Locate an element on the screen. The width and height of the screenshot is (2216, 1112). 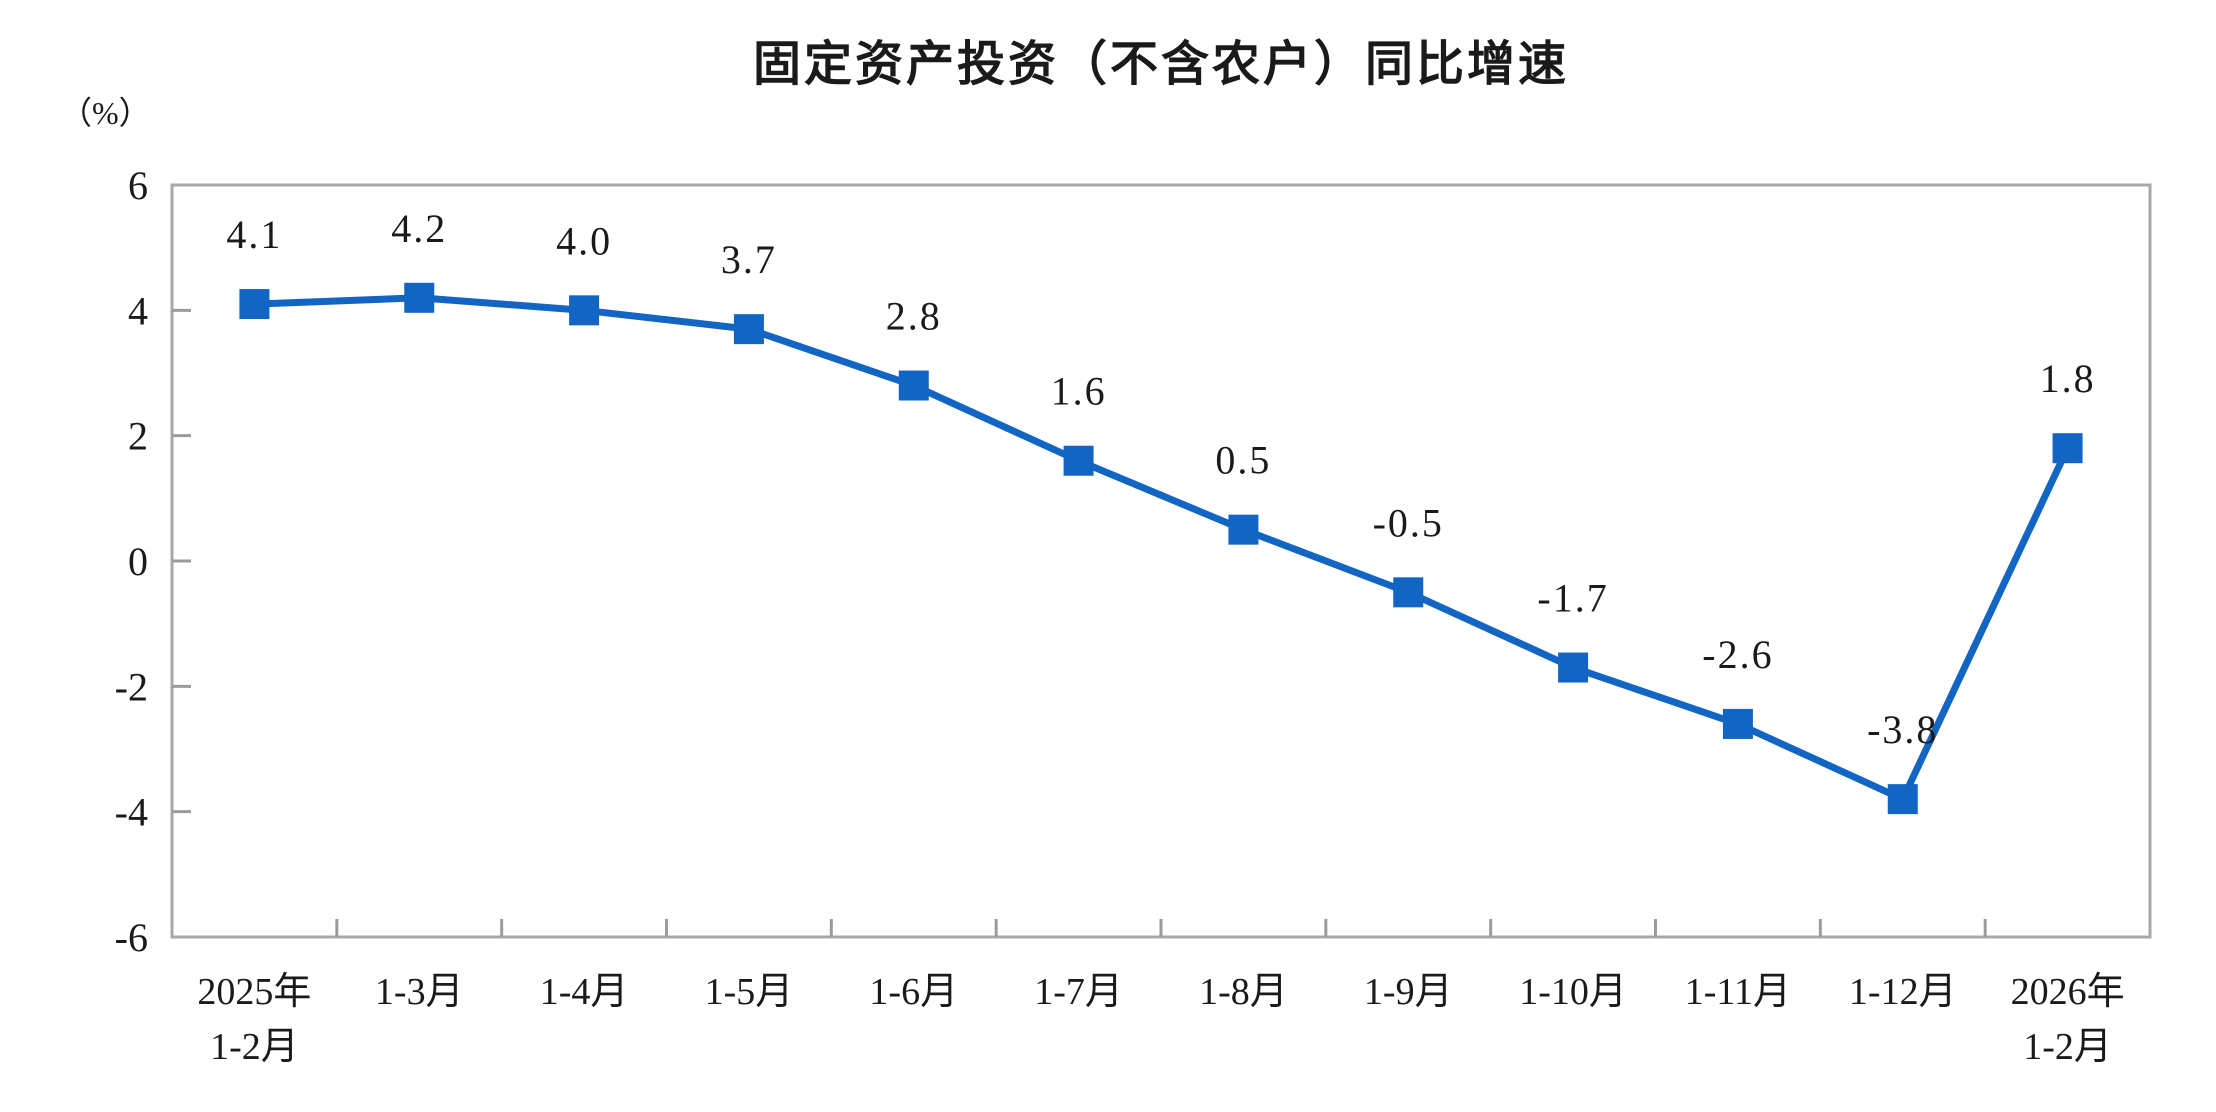
x-axis-category-label: 1-9月 is located at coordinates (1408, 992).